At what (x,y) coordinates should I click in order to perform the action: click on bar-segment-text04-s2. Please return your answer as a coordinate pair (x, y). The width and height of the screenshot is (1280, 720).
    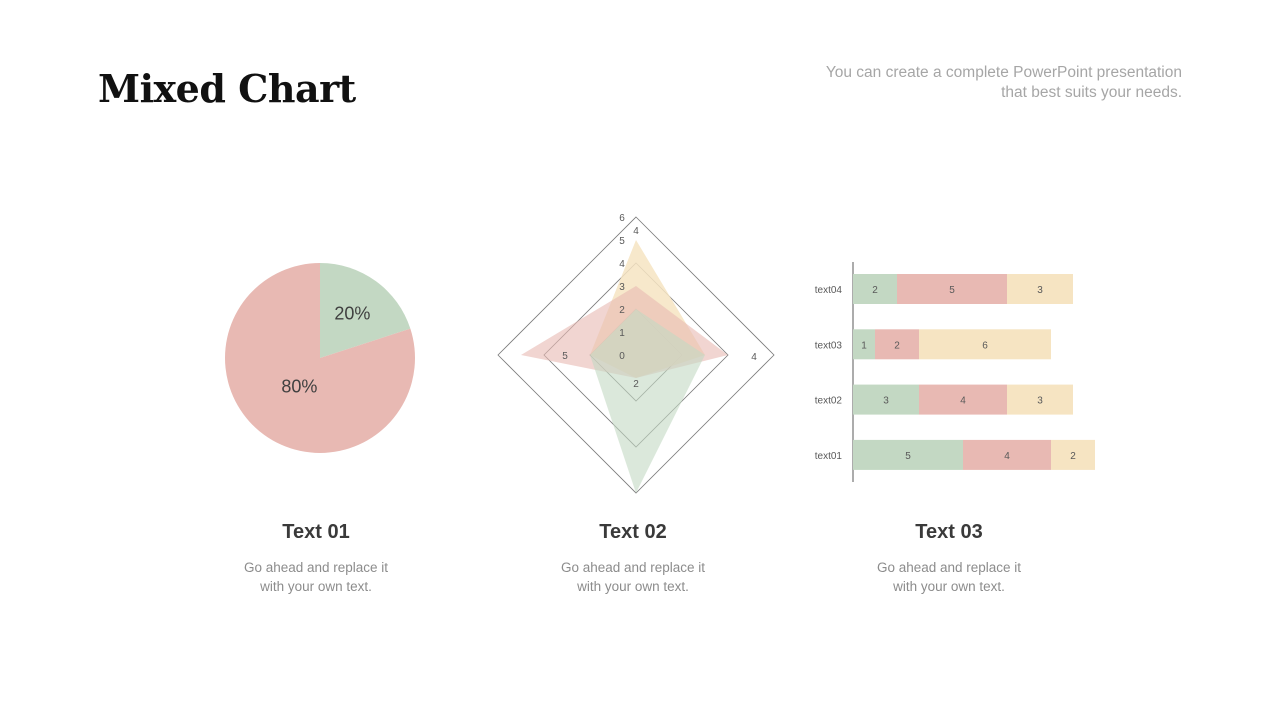
    Looking at the image, I should click on (952, 289).